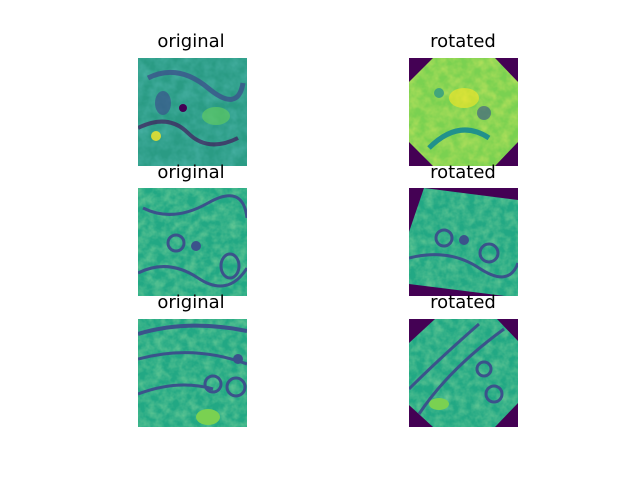 This screenshot has height=480, width=640. I want to click on panel-title-original-1: original, so click(191, 41).